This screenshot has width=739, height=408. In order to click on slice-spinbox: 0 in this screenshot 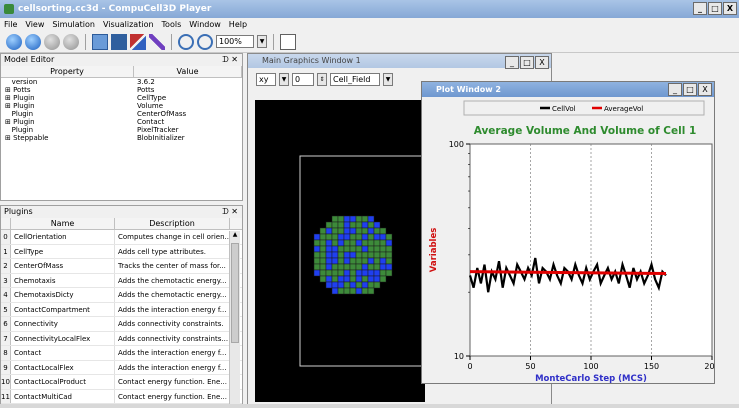, I will do `click(303, 79)`.